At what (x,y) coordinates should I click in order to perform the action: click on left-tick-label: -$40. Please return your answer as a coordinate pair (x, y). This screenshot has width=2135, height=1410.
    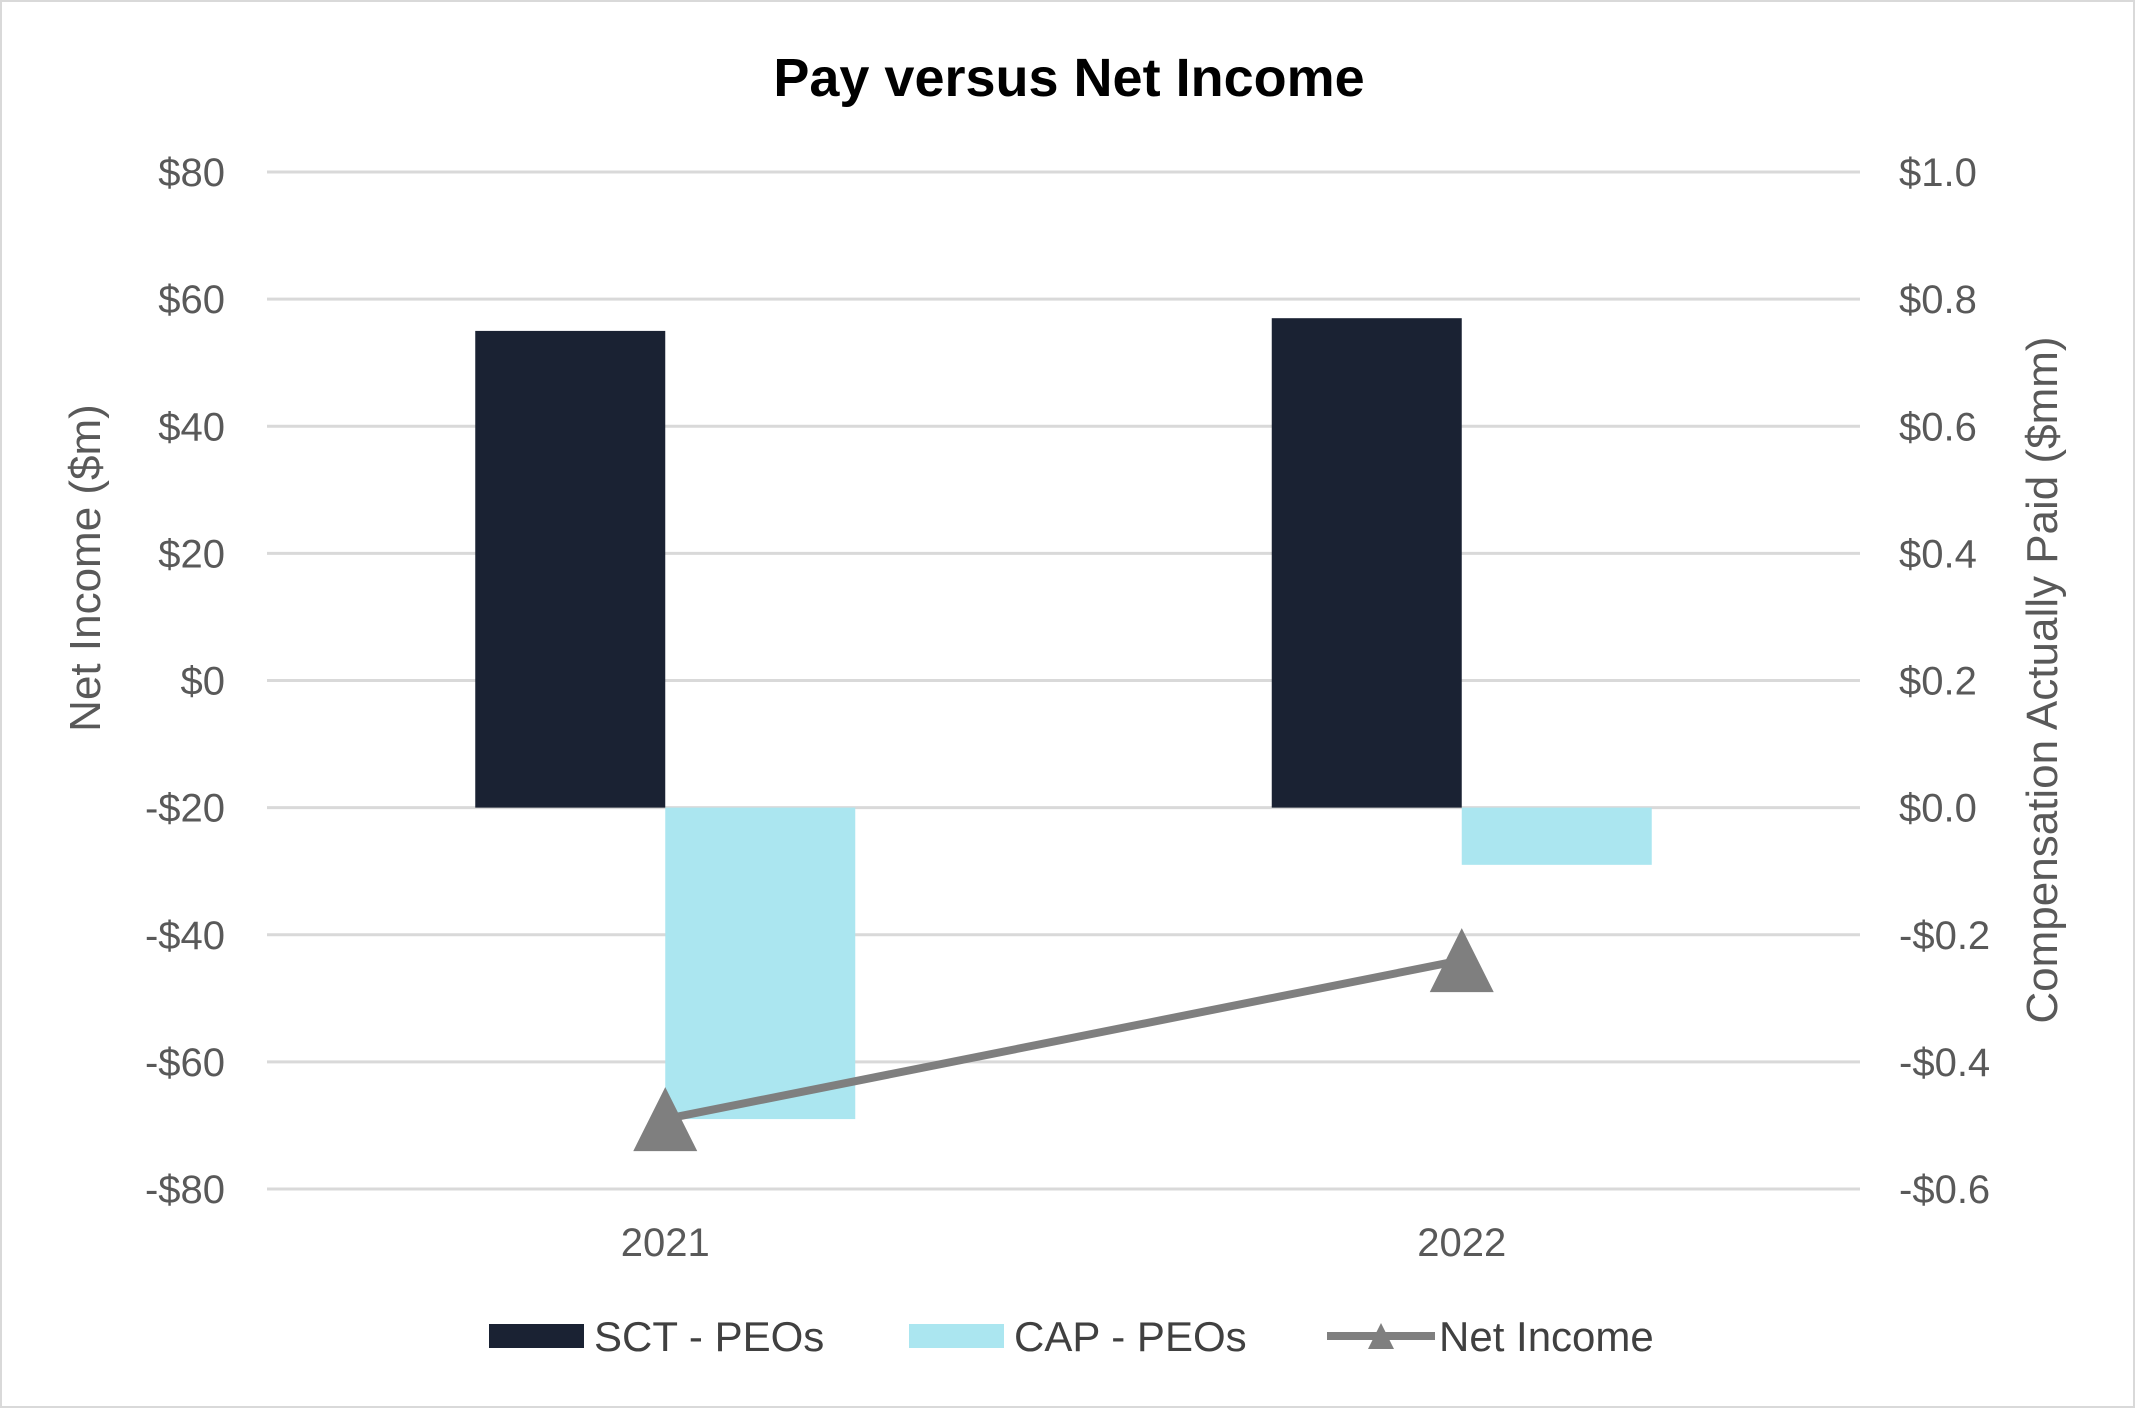
    Looking at the image, I should click on (185, 936).